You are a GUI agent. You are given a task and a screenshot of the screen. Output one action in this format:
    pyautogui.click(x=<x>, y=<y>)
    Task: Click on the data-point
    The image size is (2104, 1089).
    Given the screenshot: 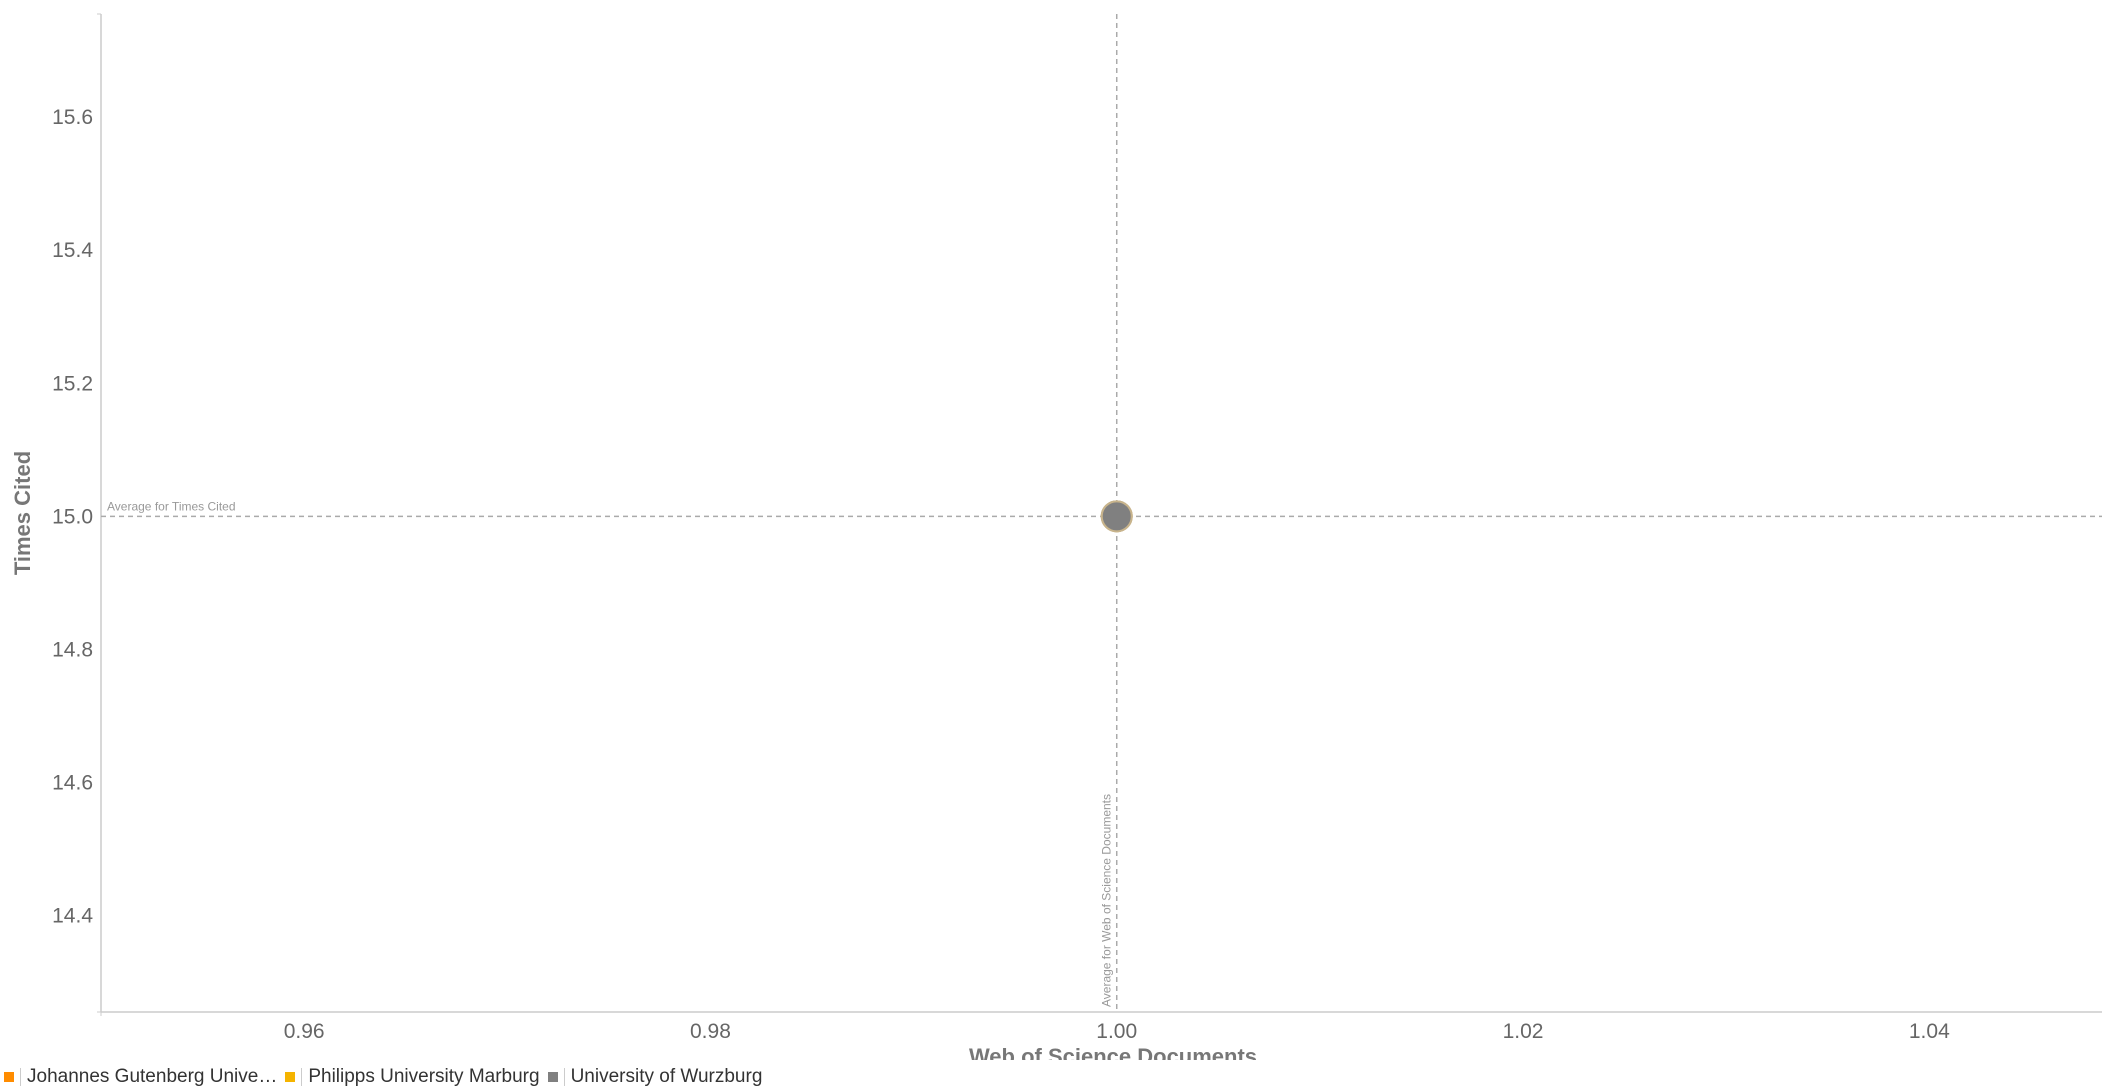 What is the action you would take?
    pyautogui.click(x=1116, y=516)
    